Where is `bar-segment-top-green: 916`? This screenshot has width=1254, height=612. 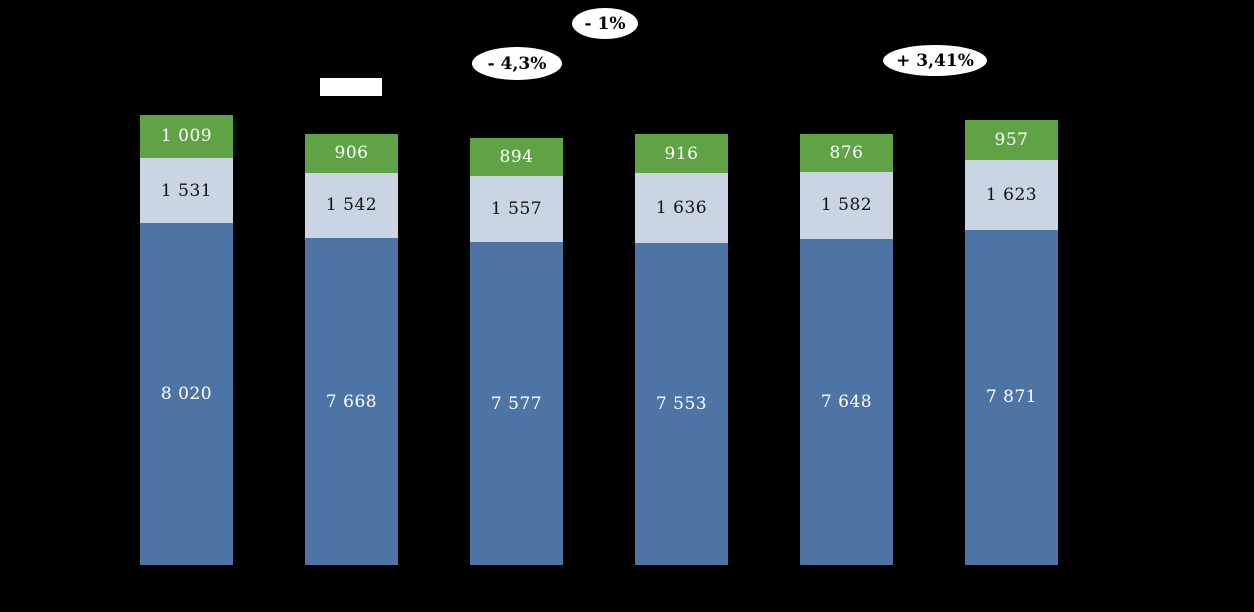
bar-segment-top-green: 916 is located at coordinates (681, 154).